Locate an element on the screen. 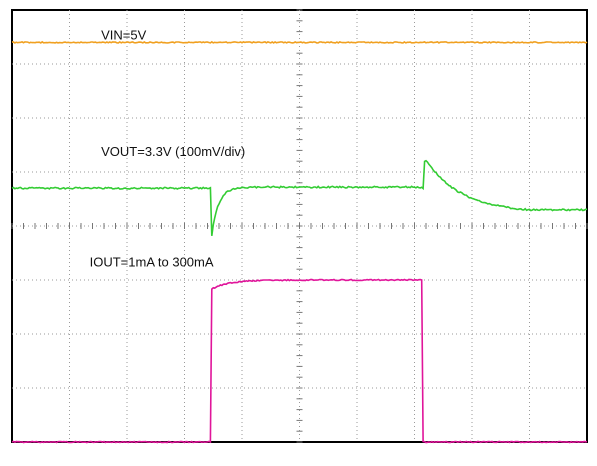 The image size is (597, 466). trace-vin is located at coordinates (299, 42).